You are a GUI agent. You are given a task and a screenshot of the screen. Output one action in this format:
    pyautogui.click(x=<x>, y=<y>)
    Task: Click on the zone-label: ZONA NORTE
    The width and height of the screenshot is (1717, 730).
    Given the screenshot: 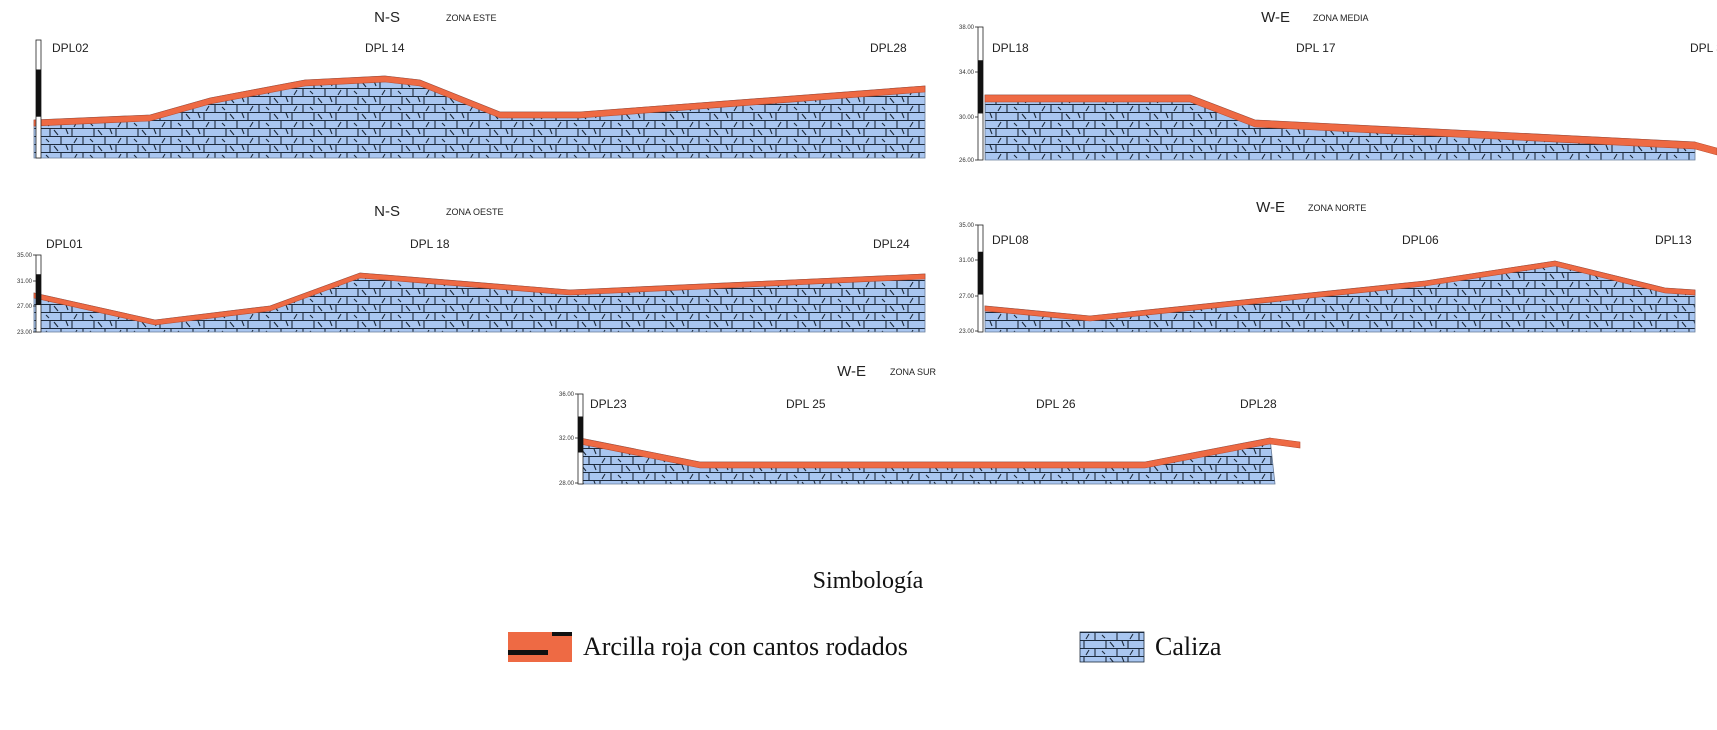 What is the action you would take?
    pyautogui.click(x=1337, y=208)
    